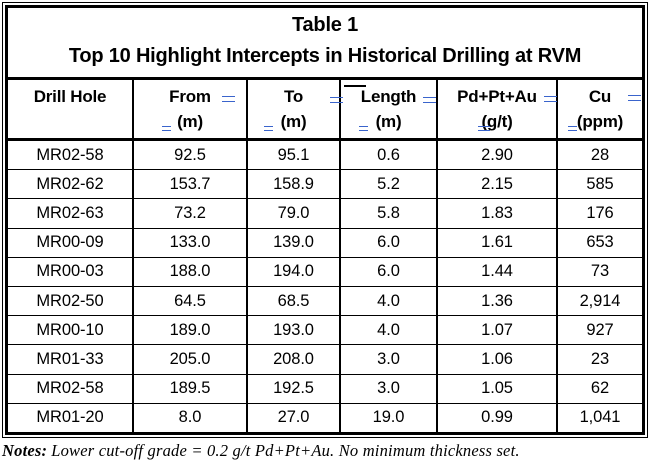  Describe the element at coordinates (355, 86) in the screenshot. I see `stray-overline-artifact` at that location.